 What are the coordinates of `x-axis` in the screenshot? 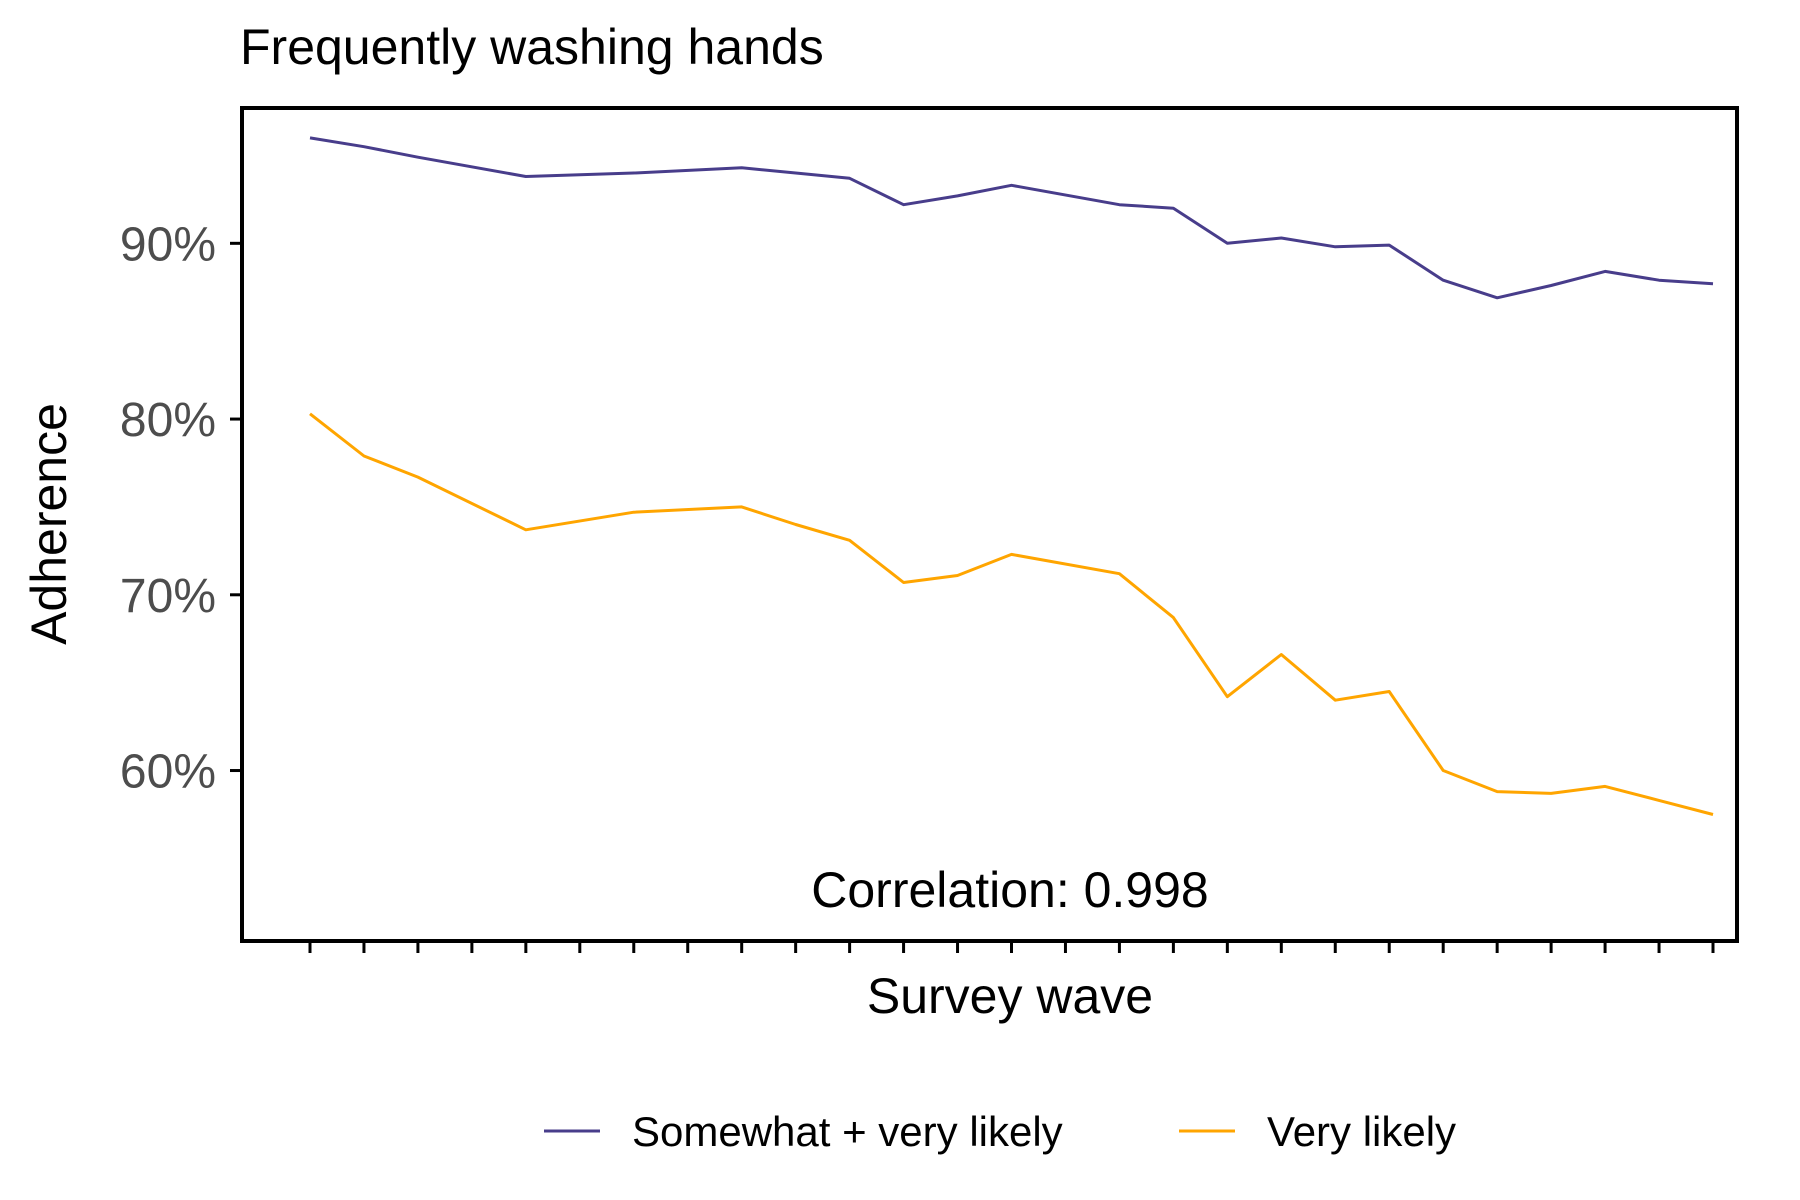 It's located at (1011, 947).